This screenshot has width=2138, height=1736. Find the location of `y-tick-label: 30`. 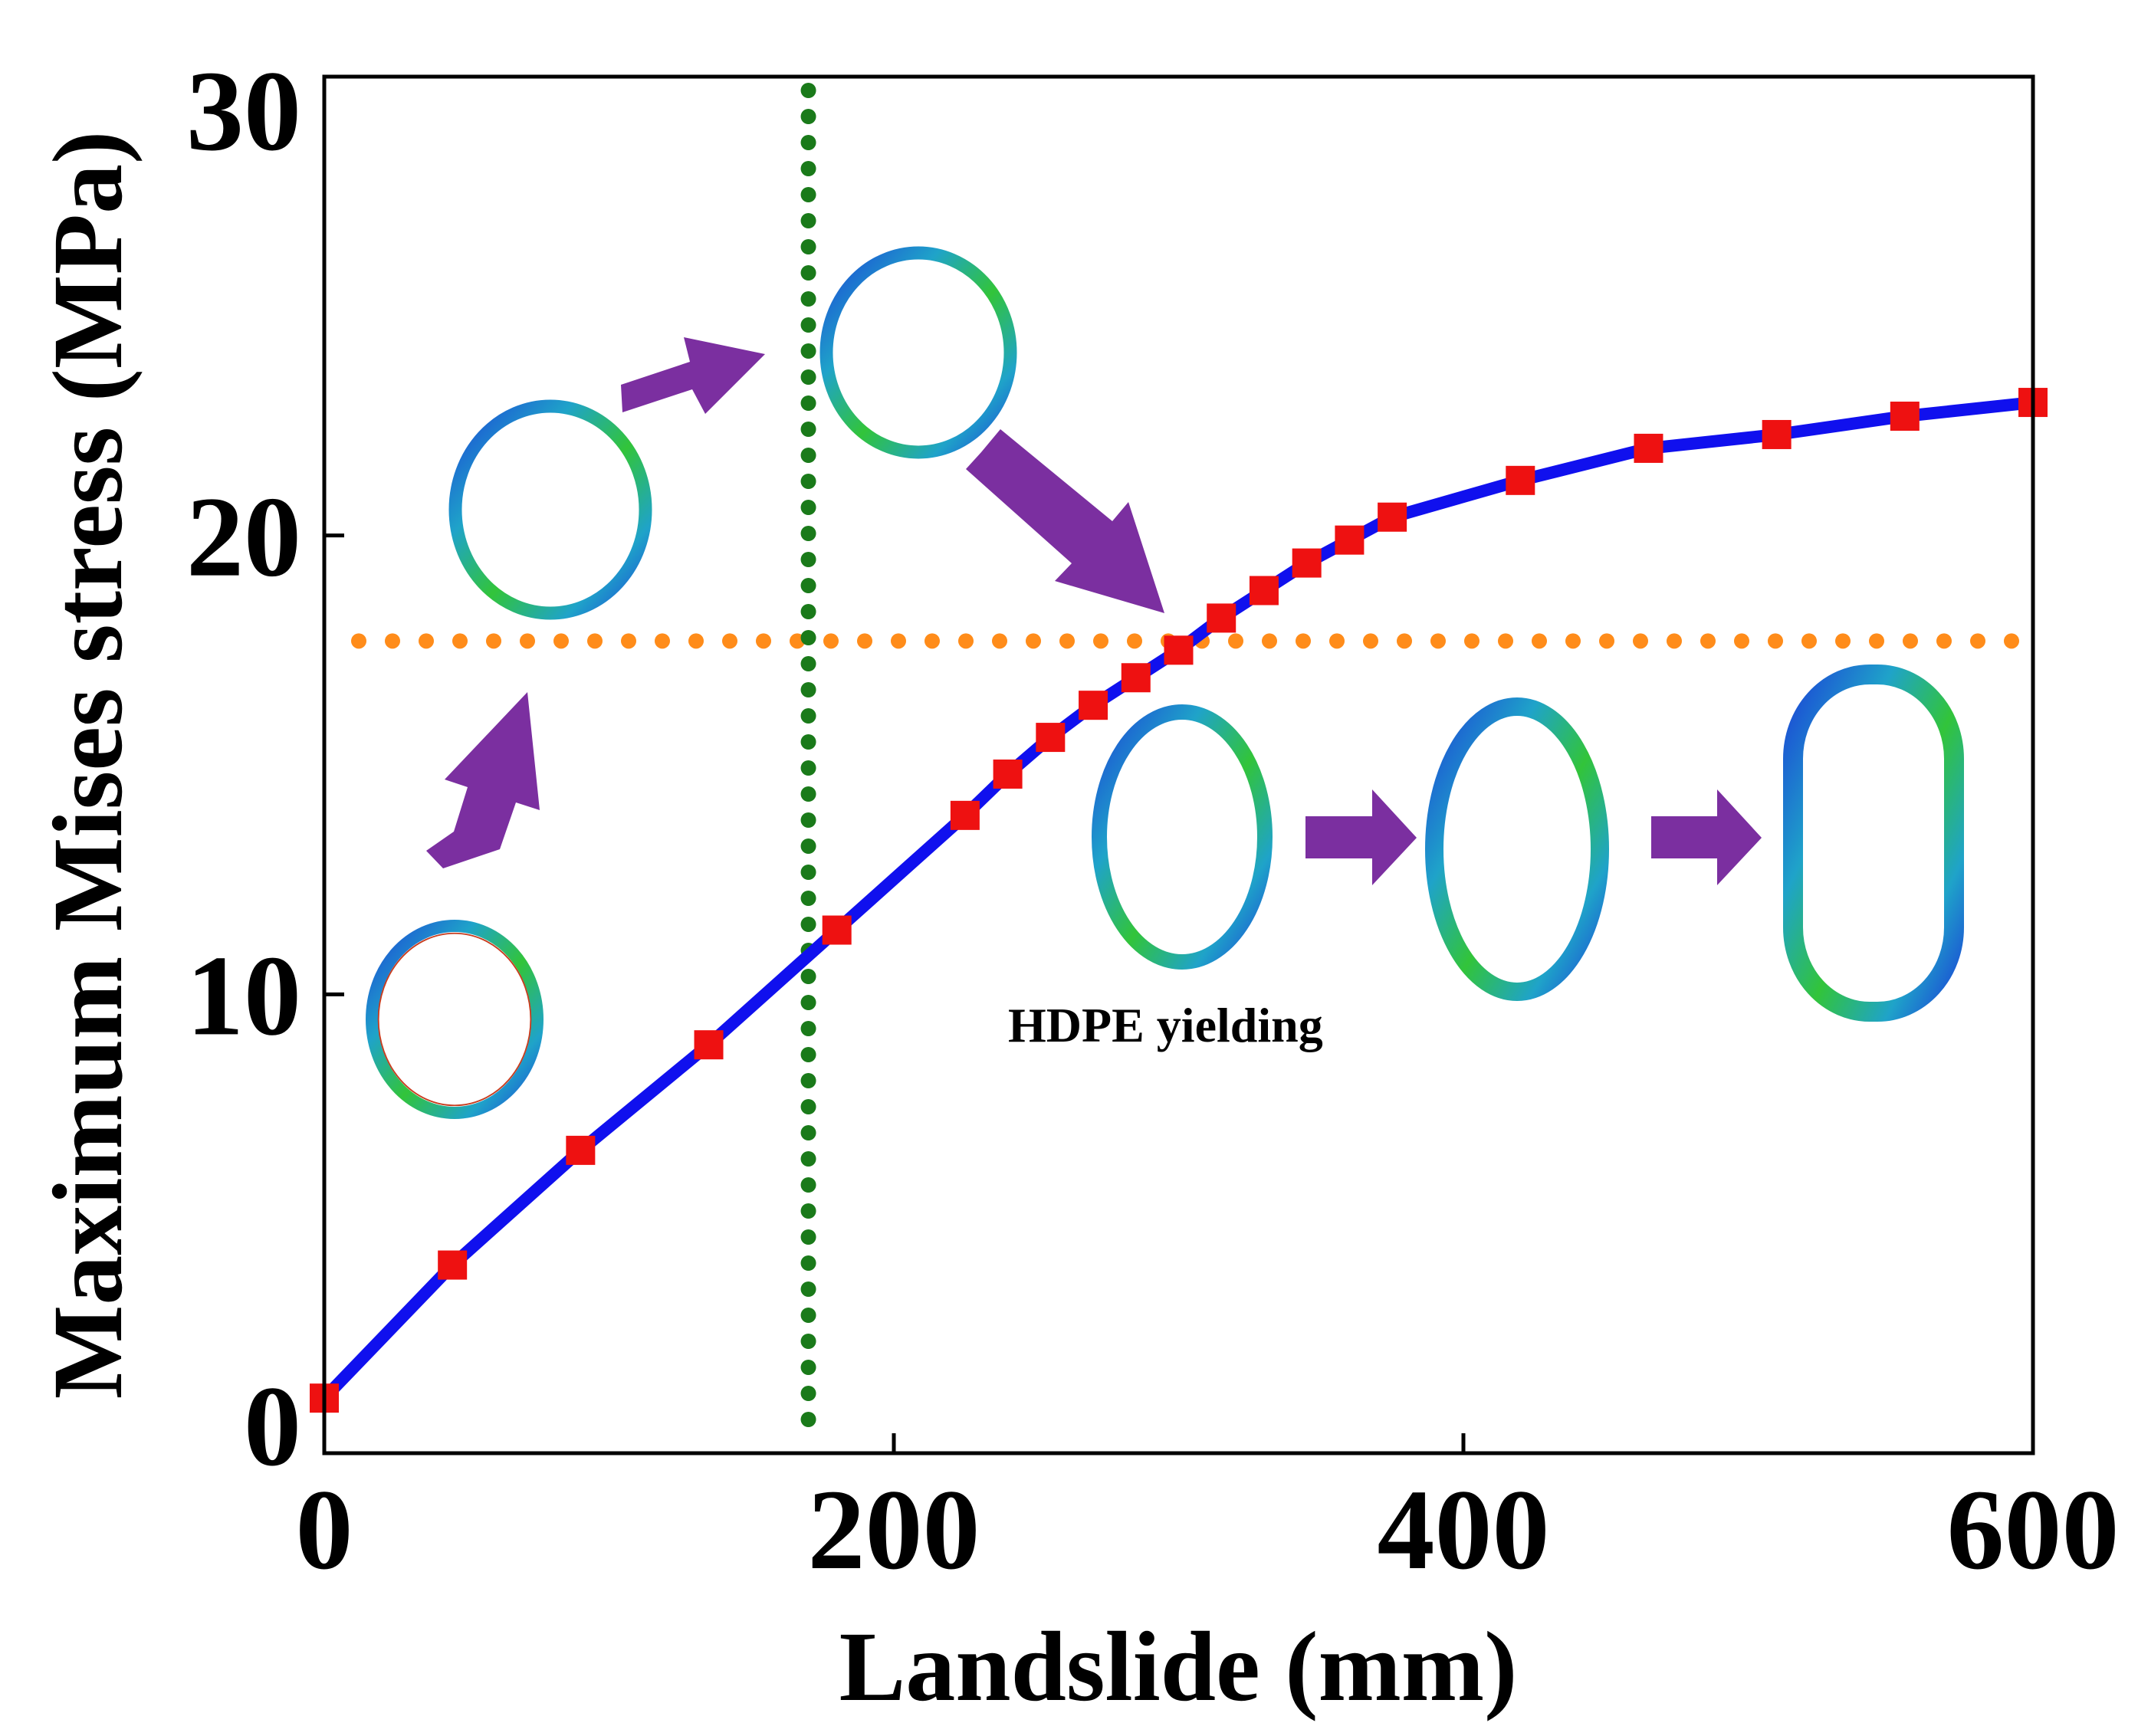

y-tick-label: 30 is located at coordinates (244, 112).